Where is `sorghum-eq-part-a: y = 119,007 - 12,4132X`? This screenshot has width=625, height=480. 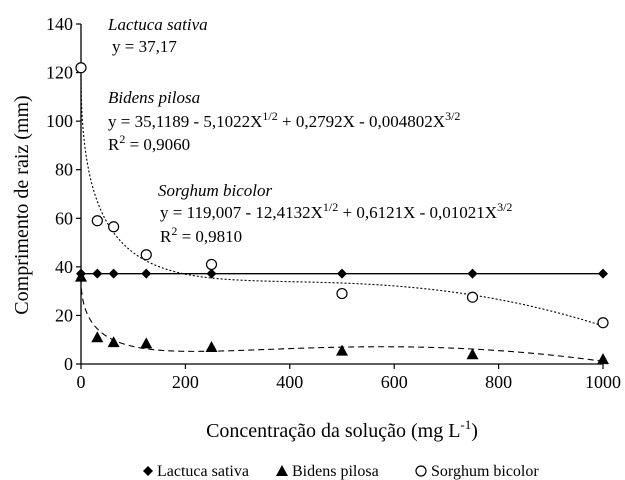
sorghum-eq-part-a: y = 119,007 - 12,4132X is located at coordinates (241, 212).